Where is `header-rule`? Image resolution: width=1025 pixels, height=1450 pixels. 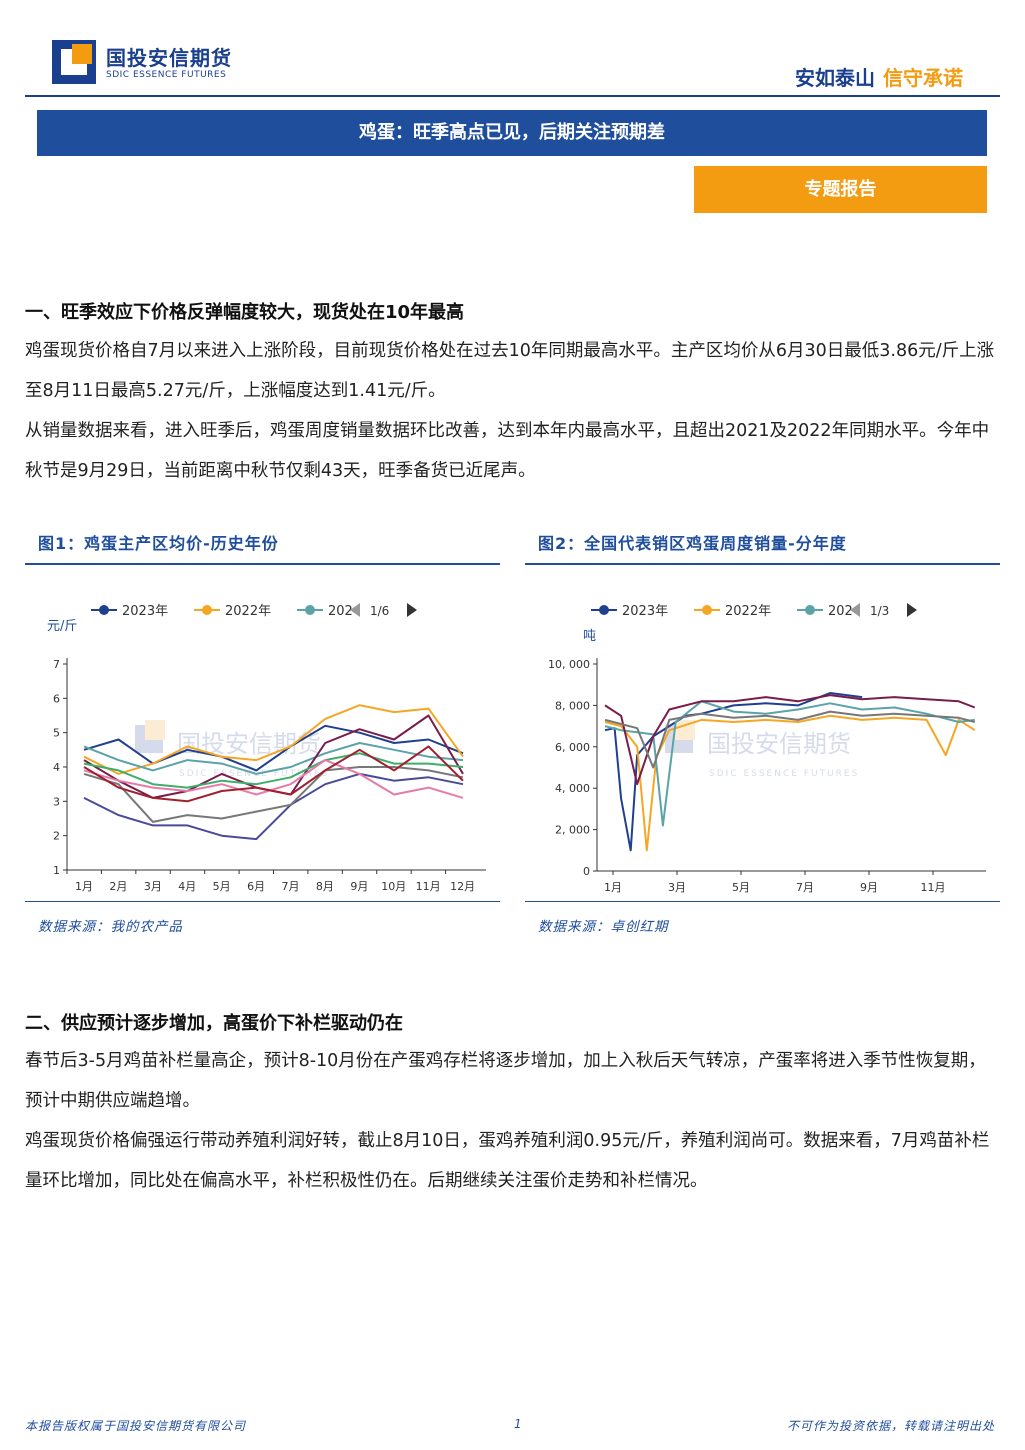
header-rule is located at coordinates (512, 96).